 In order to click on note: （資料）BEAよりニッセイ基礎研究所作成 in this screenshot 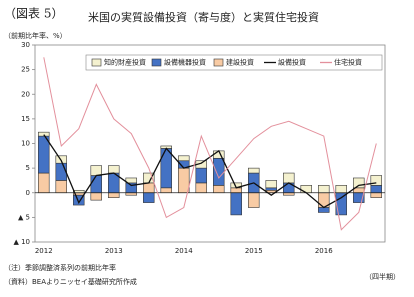, I will do `click(70, 281)`.